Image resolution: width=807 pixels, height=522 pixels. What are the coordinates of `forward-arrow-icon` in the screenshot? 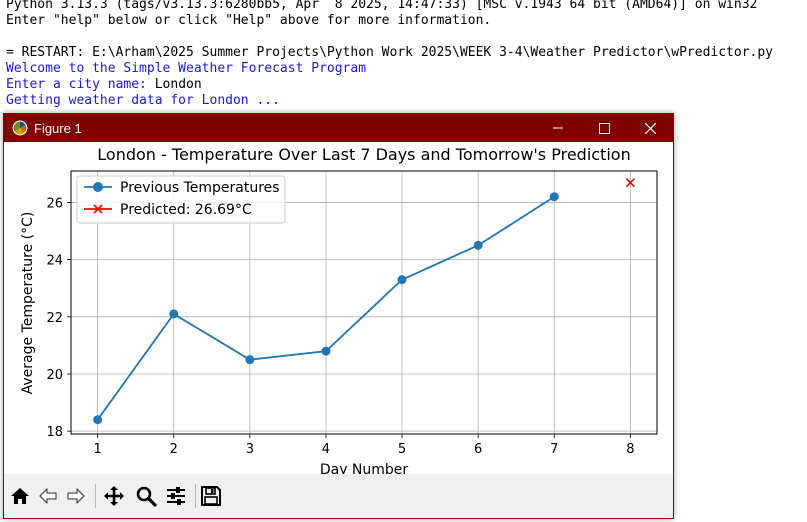 It's located at (76, 496).